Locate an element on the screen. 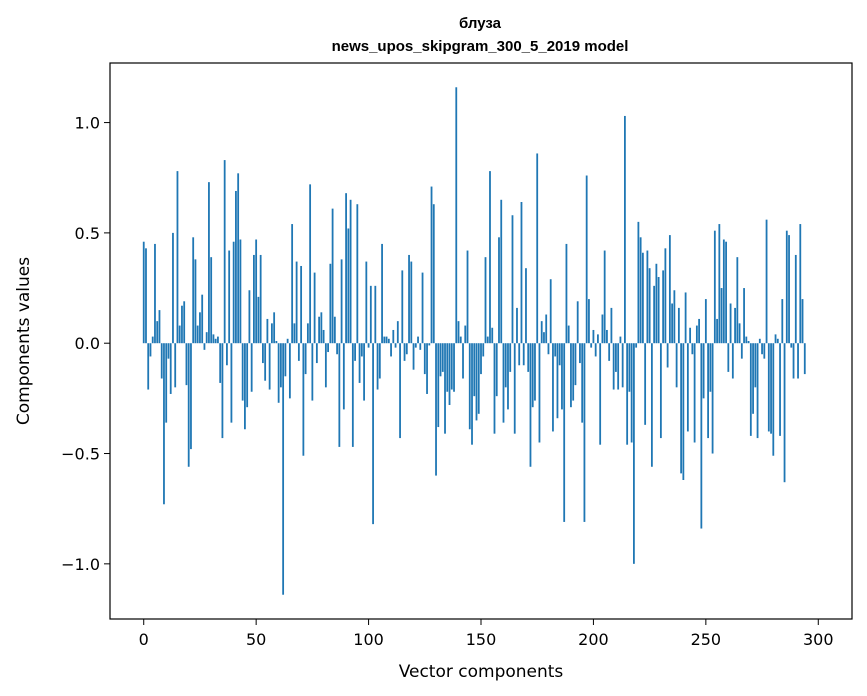 This screenshot has height=696, width=867. x-tick-label: 150 is located at coordinates (481, 639).